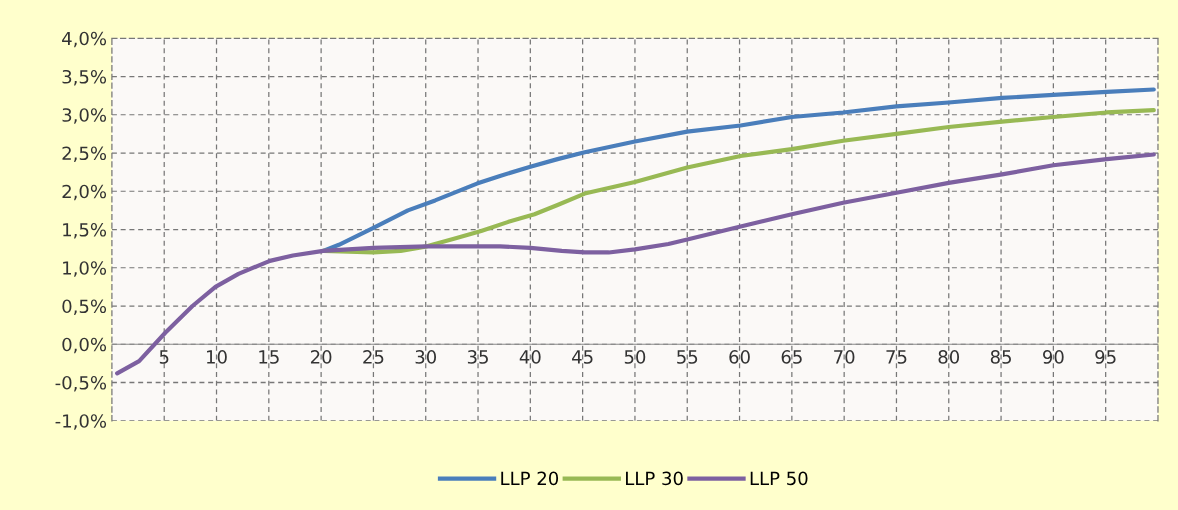 The width and height of the screenshot is (1178, 510). I want to click on x-tick-label: 40, so click(530, 357).